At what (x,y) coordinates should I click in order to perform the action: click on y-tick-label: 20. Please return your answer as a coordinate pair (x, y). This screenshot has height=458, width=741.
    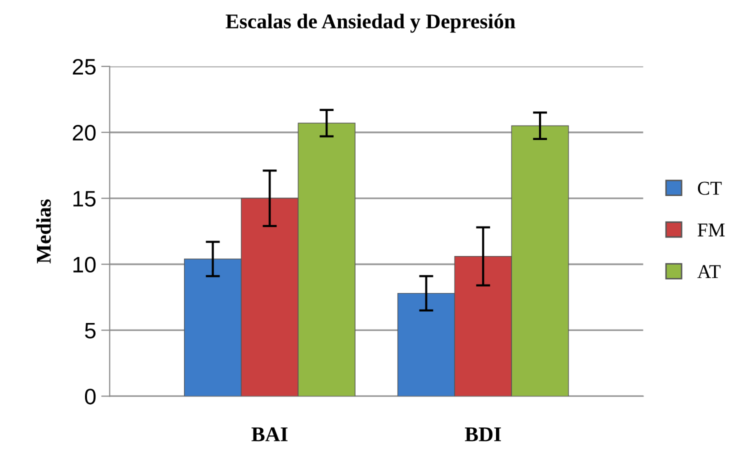
    Looking at the image, I should click on (84, 132).